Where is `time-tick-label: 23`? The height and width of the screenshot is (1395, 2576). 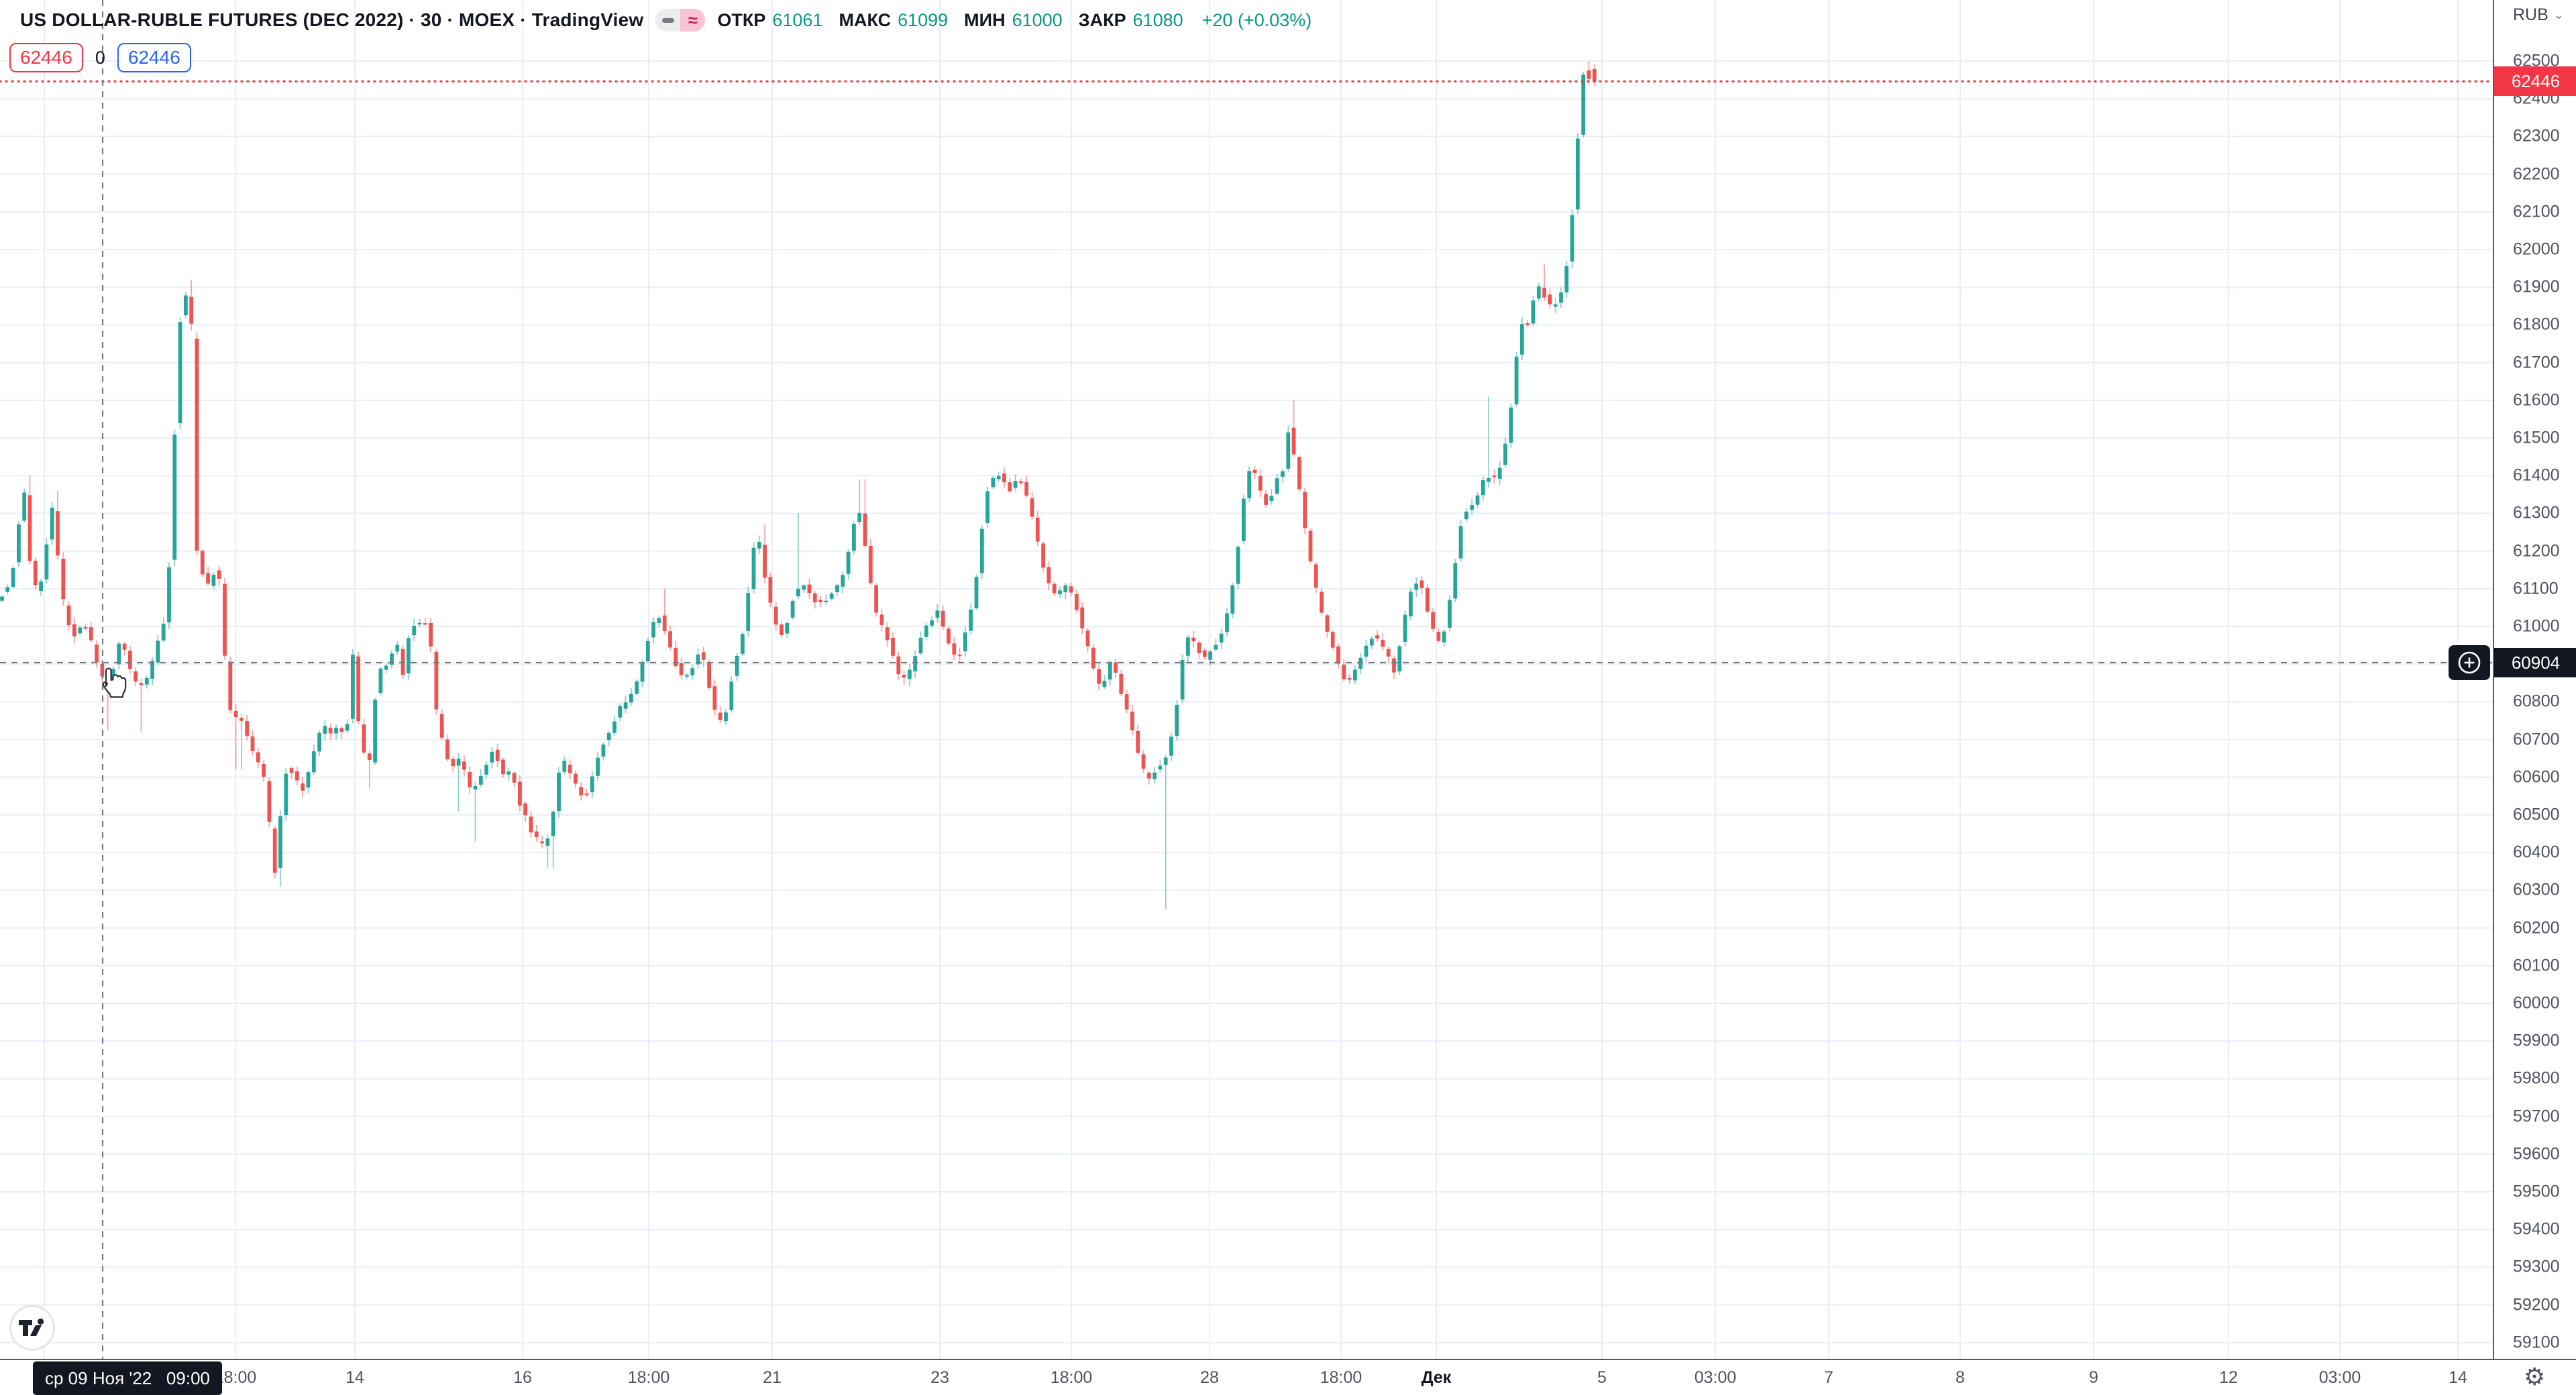 time-tick-label: 23 is located at coordinates (939, 1377).